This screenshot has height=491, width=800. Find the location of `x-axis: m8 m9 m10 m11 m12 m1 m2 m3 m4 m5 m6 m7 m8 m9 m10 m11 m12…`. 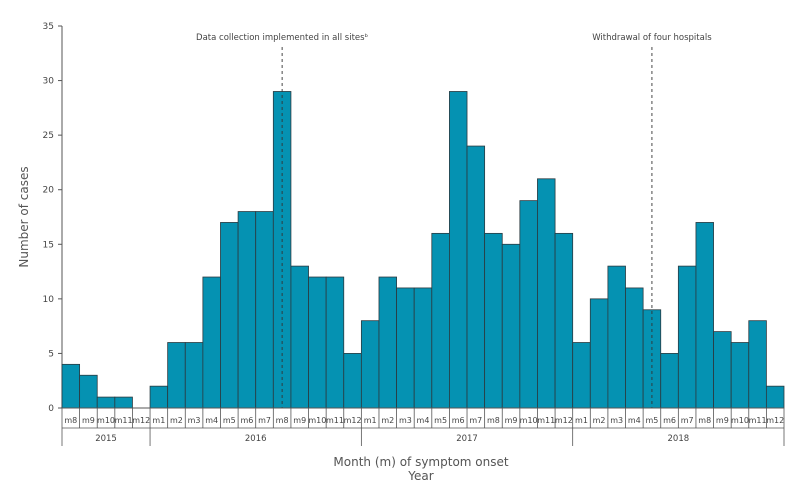

x-axis: m8 m9 m10 m11 m12 m1 m2 m3 m4 m5 m6 m7 m8 m9 m10 m11 m12… is located at coordinates (423, 426).